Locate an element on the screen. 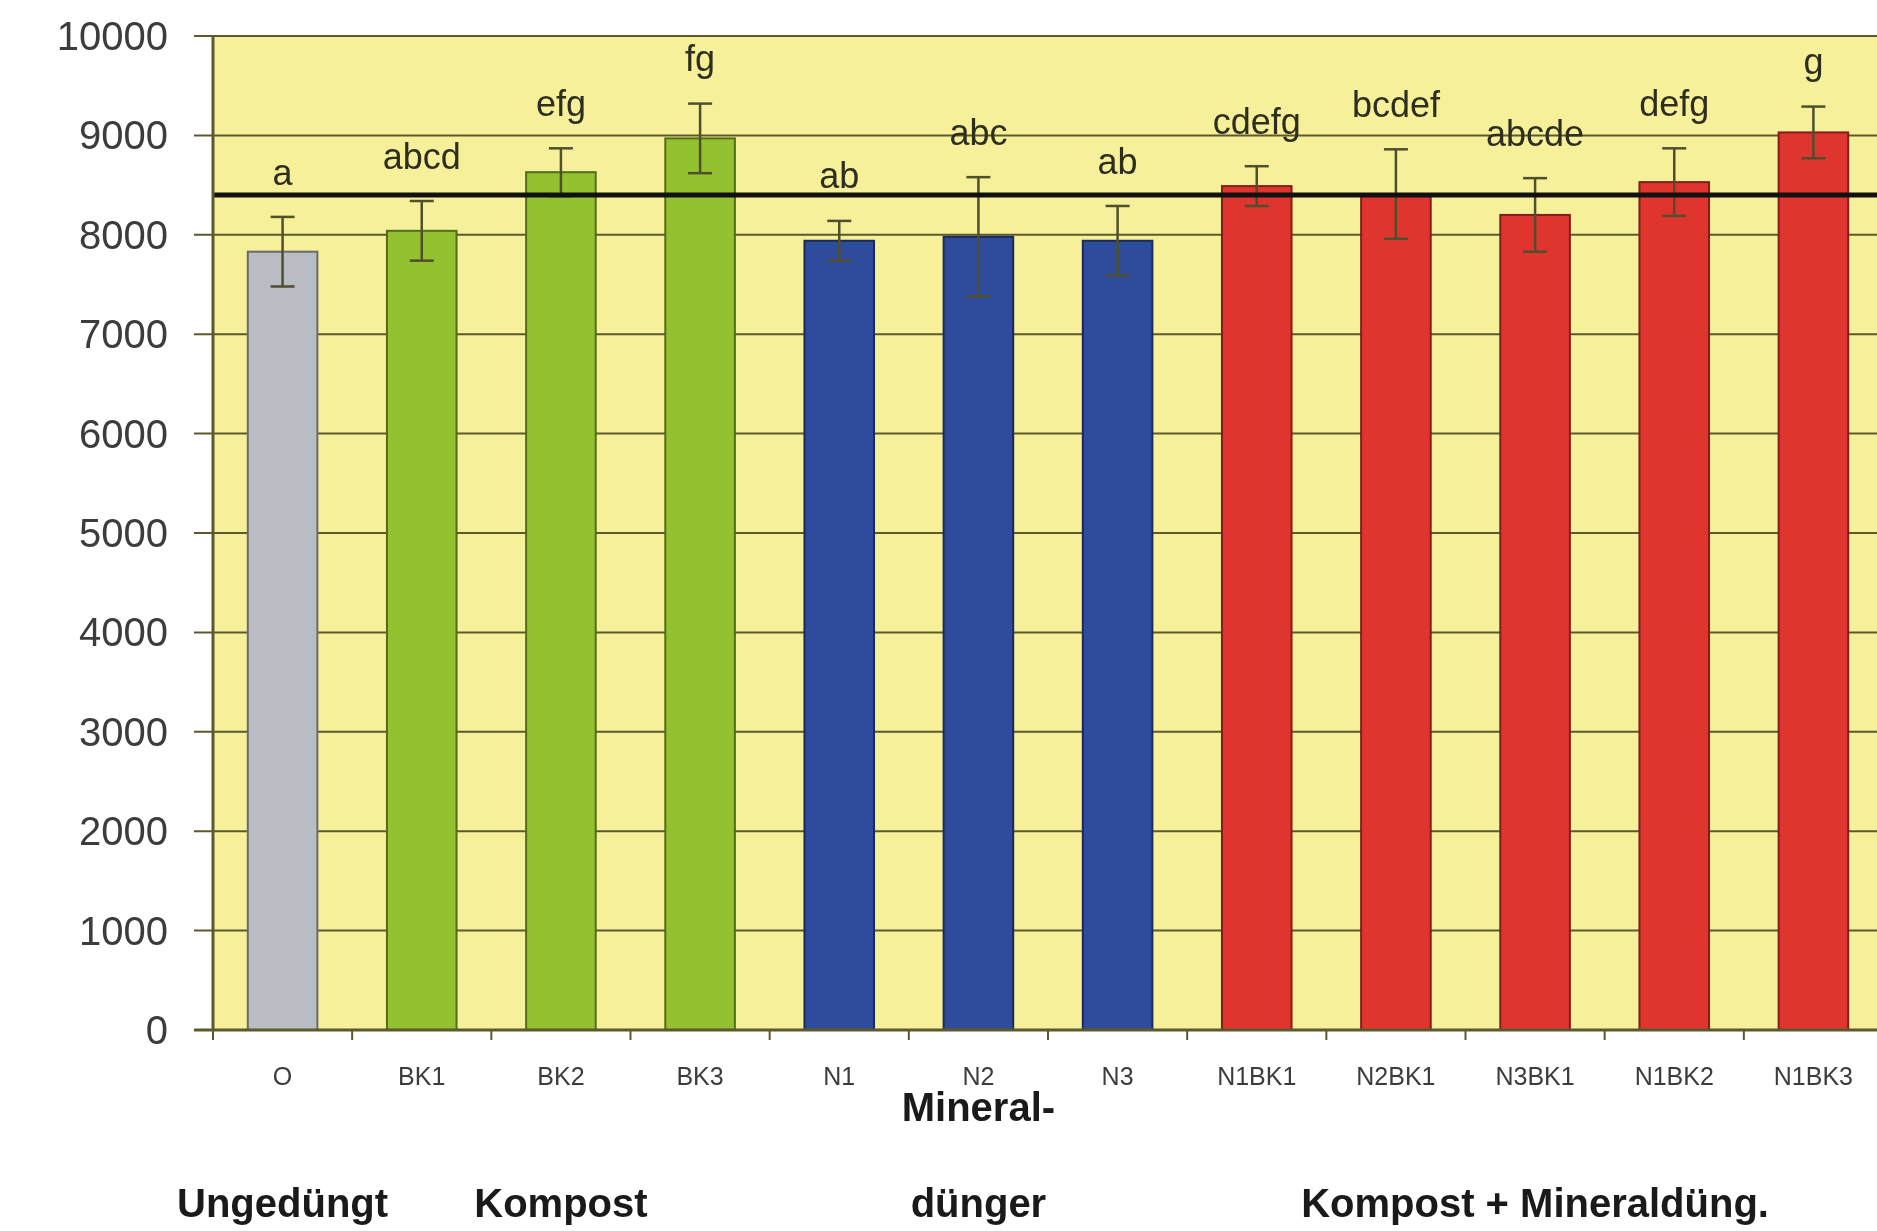  y-tick-label: 0 is located at coordinates (156, 1030).